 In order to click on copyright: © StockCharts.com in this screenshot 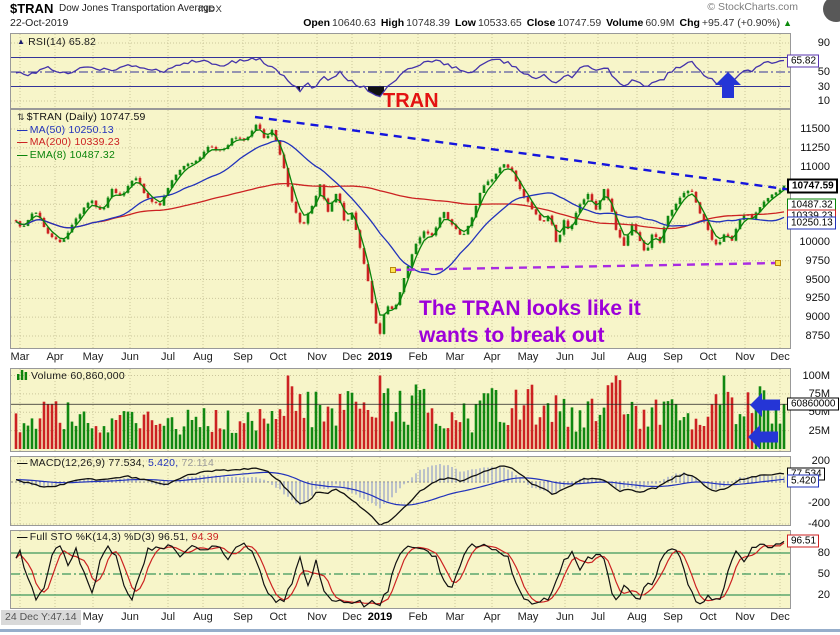, I will do `click(752, 7)`.